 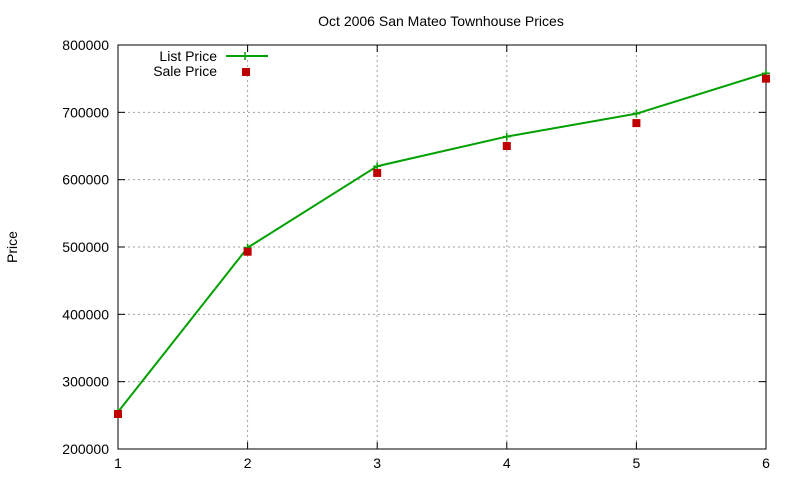 What do you see at coordinates (85, 180) in the screenshot?
I see `y-tick-label: 600000` at bounding box center [85, 180].